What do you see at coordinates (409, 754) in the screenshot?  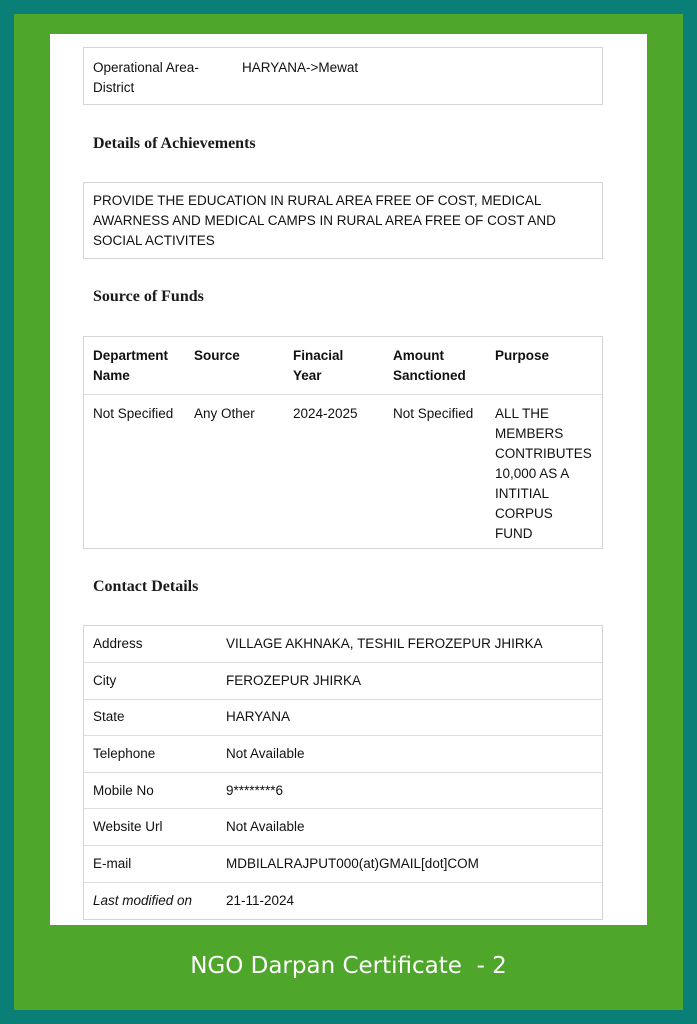 I see `telephone-value: Not Available` at bounding box center [409, 754].